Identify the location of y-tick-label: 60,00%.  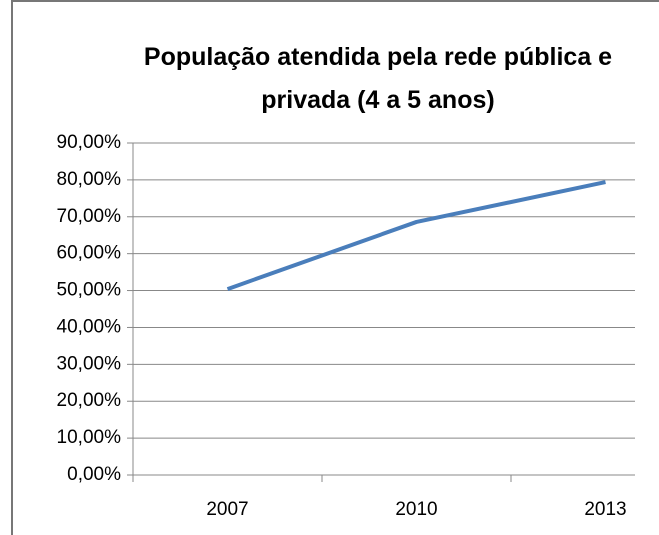
(89, 253).